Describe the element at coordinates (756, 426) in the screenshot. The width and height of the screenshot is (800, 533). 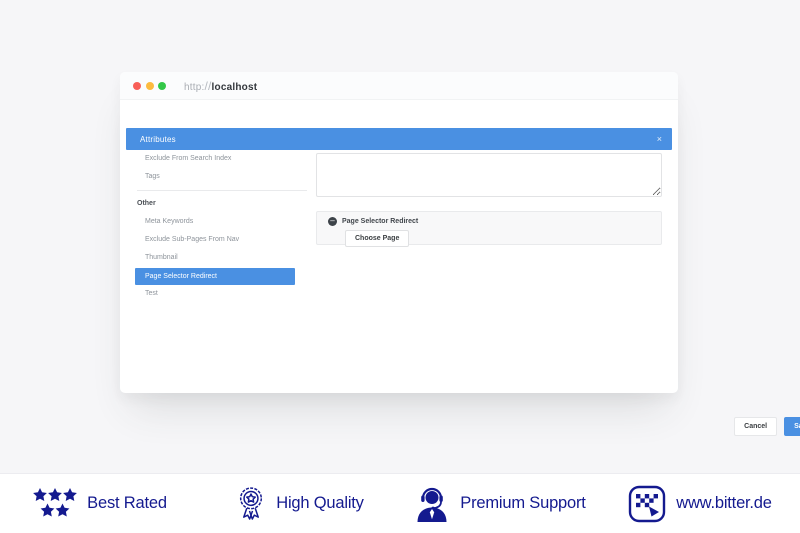
I see `cancel-button: Cancel` at that location.